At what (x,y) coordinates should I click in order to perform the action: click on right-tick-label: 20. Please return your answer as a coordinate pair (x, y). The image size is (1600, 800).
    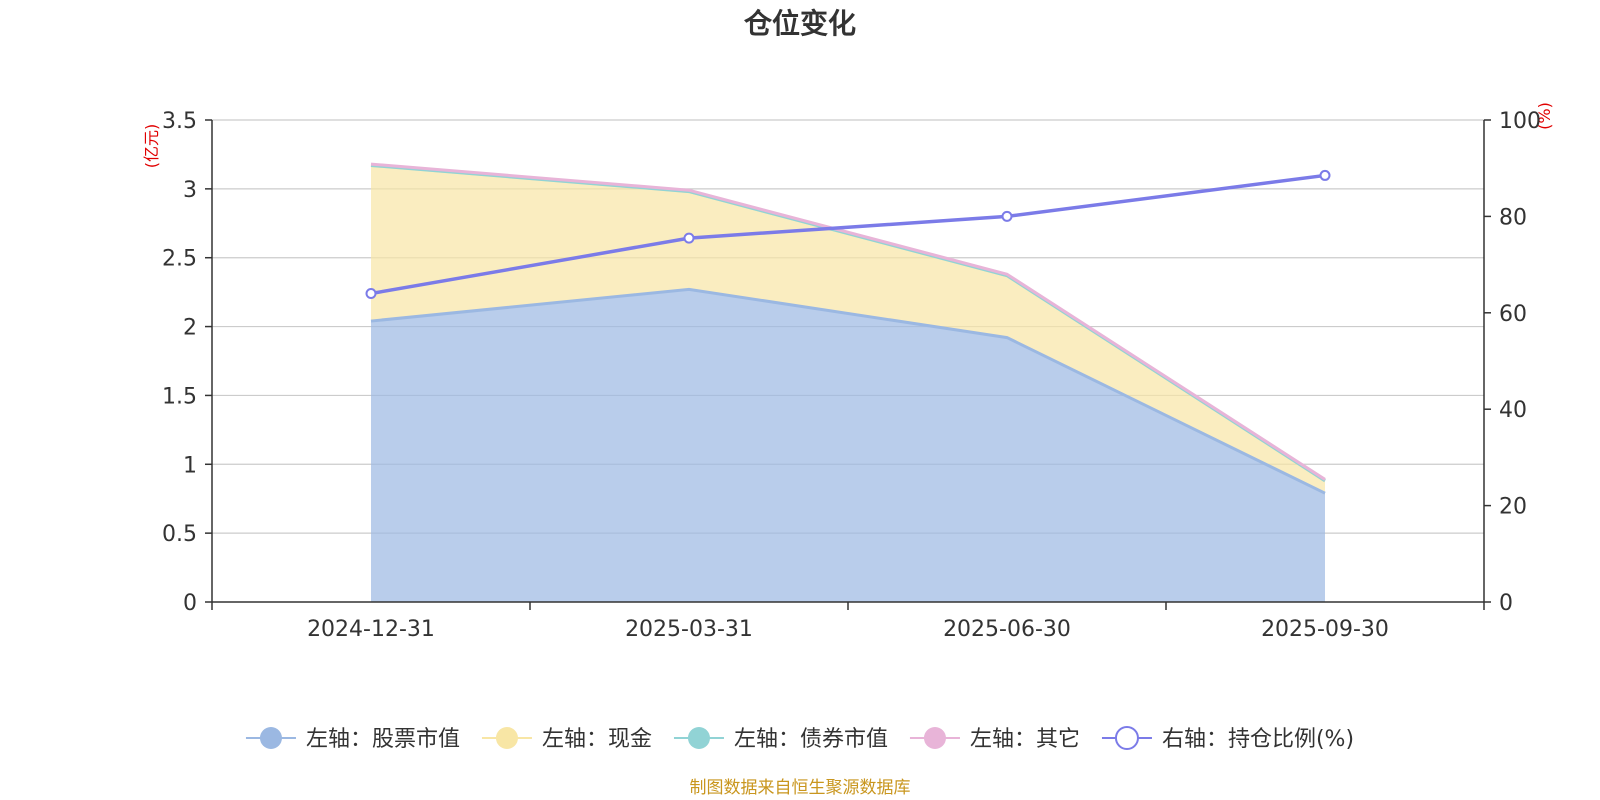
    Looking at the image, I should click on (1513, 507).